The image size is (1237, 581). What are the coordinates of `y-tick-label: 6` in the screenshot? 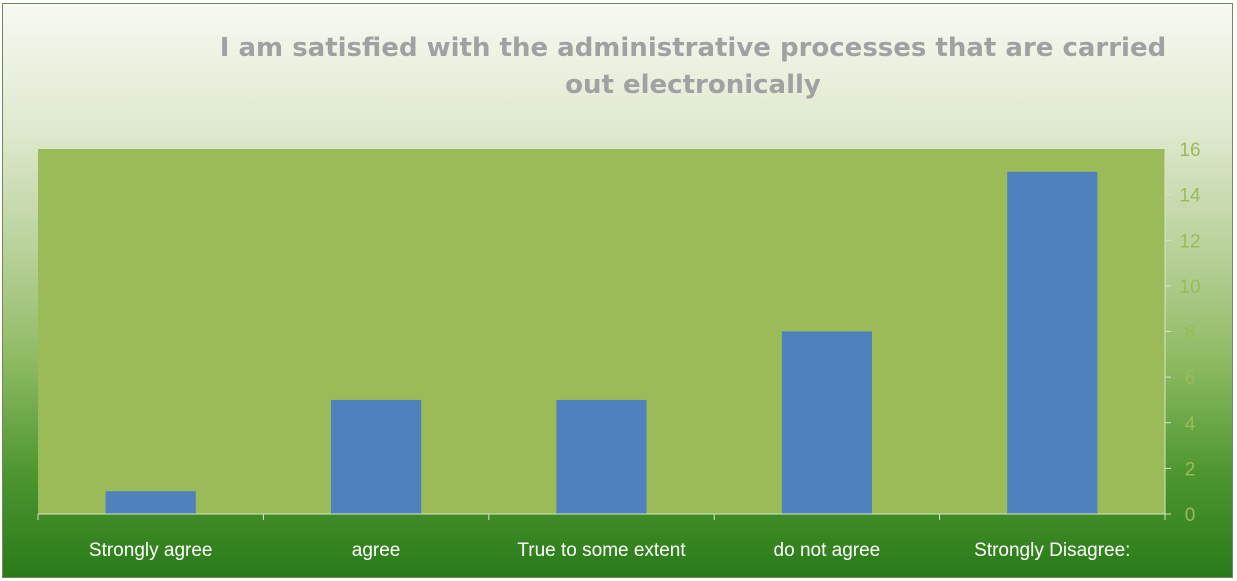 It's located at (1190, 378).